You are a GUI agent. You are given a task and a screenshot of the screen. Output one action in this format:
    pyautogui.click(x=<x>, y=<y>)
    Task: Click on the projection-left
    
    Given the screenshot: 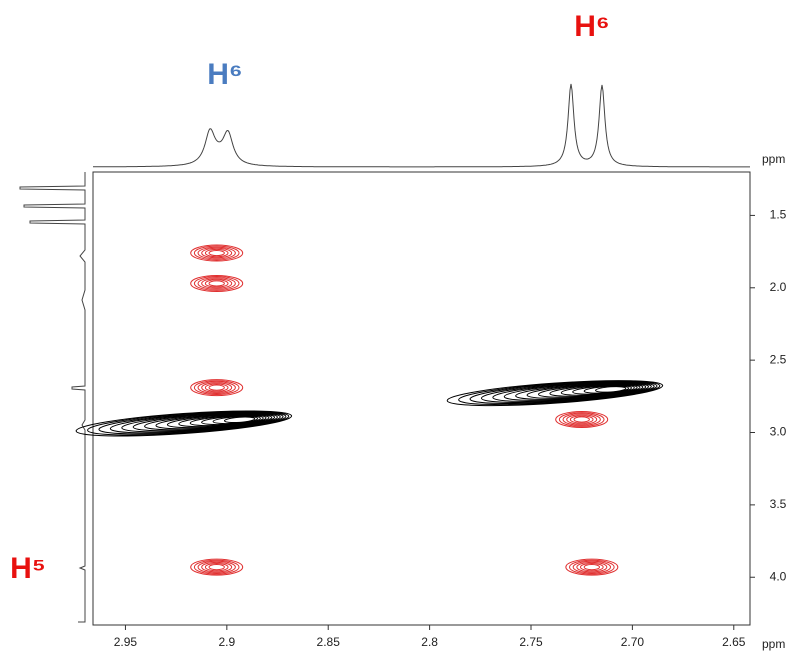 What is the action you would take?
    pyautogui.click(x=52, y=397)
    